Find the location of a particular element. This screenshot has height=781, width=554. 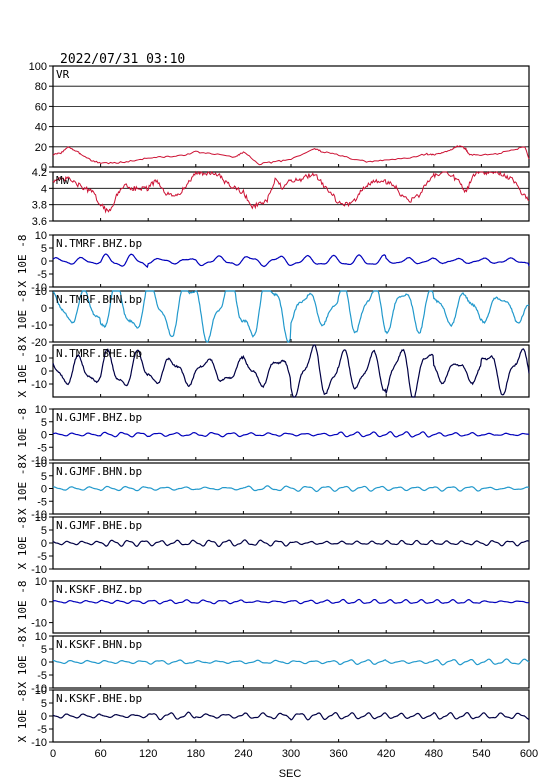

x-tick-label: 600 is located at coordinates (529, 754).